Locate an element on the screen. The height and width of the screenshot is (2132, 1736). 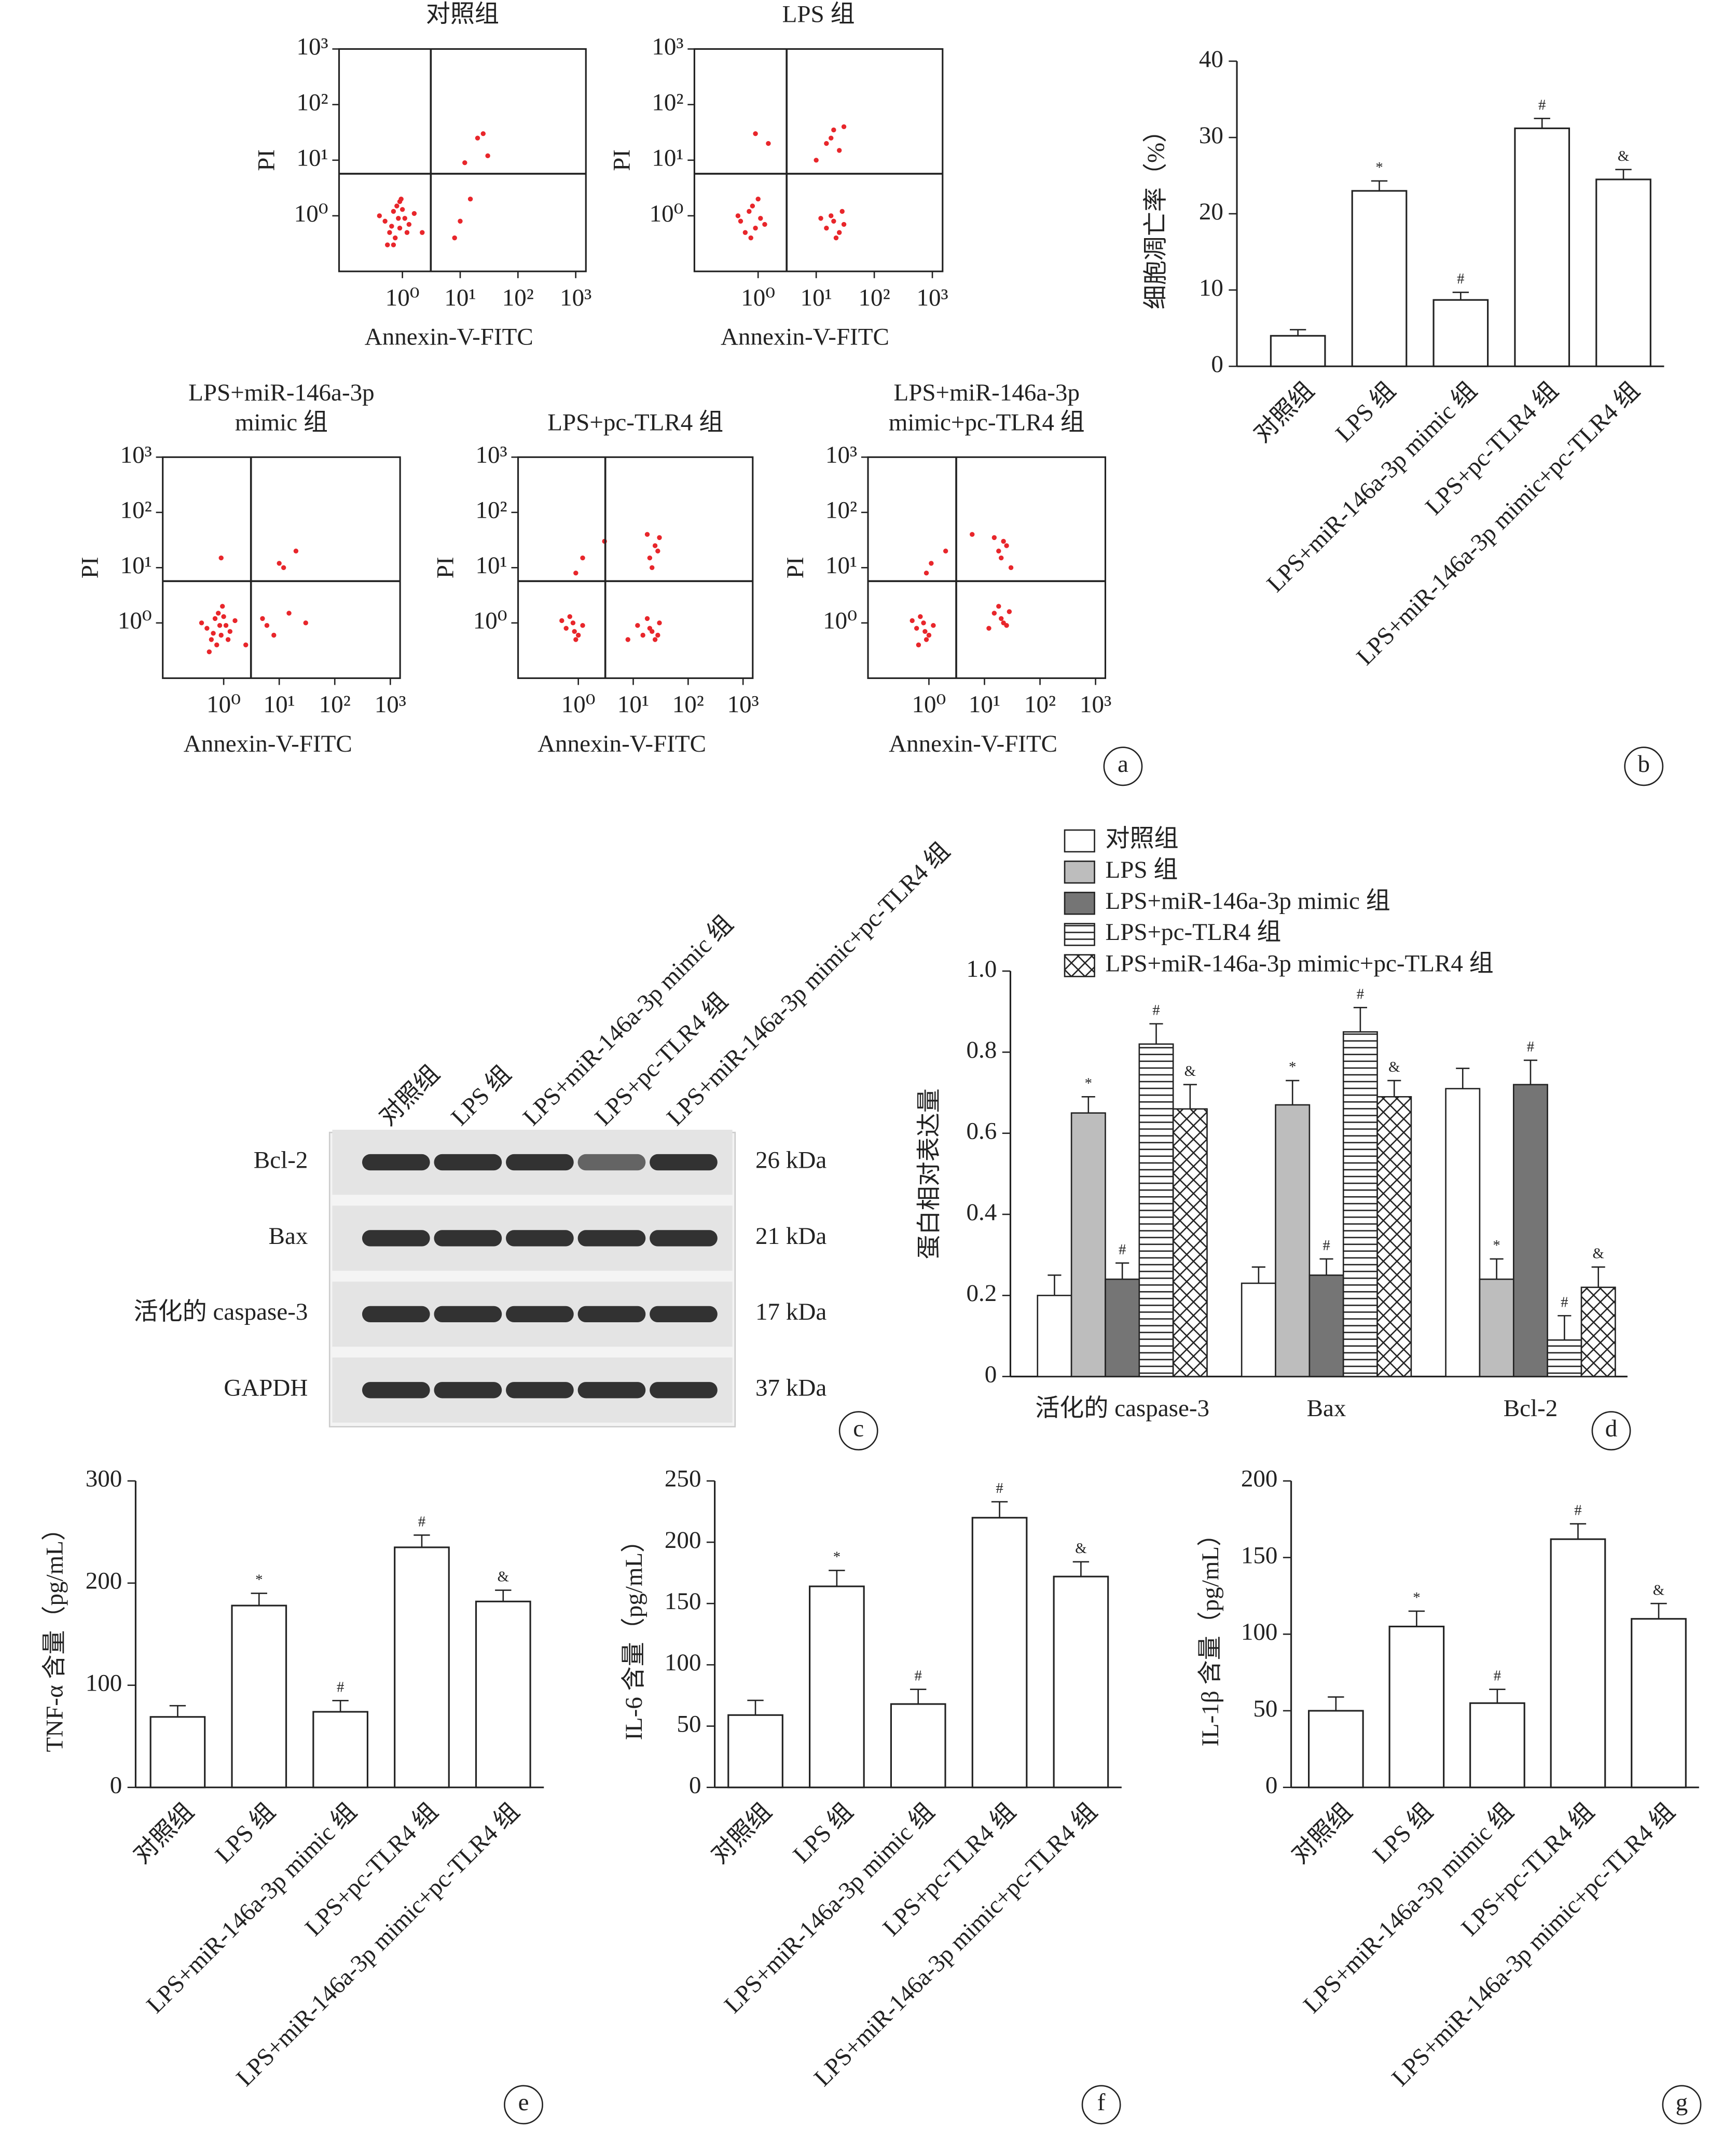
x-tick-label: Bax is located at coordinates (1326, 1408).